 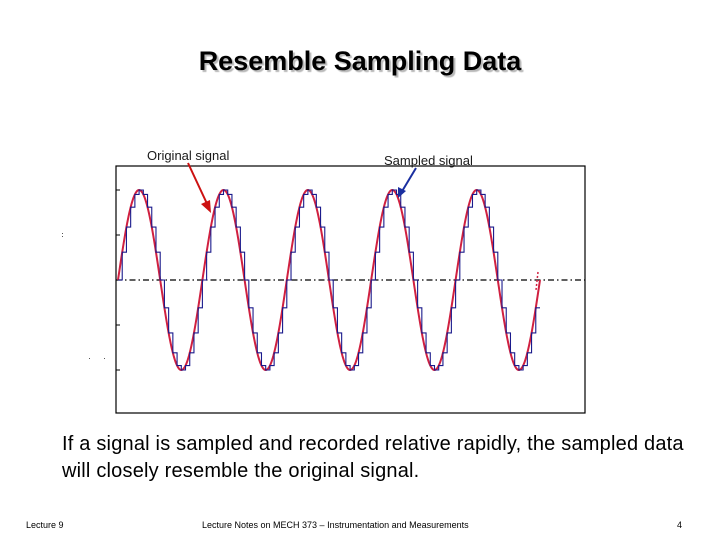 I want to click on original-signal-arrowhead, so click(x=206, y=206).